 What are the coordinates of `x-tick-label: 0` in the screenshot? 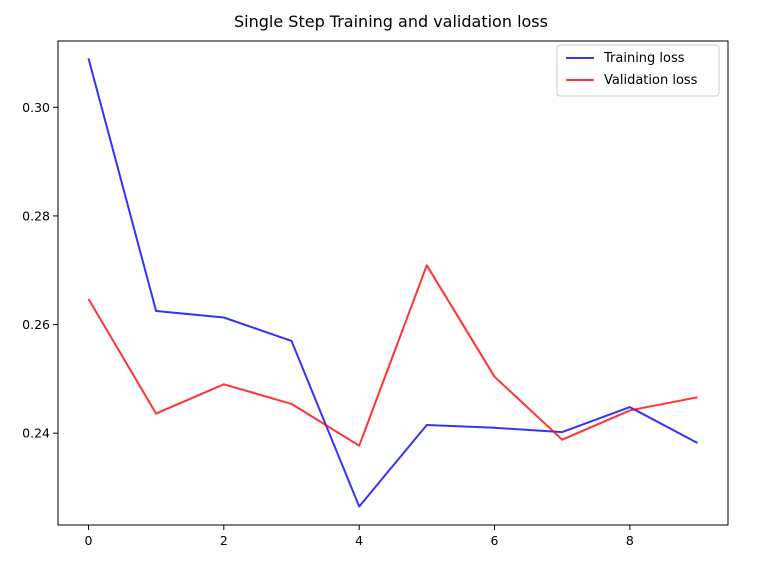 It's located at (88, 540).